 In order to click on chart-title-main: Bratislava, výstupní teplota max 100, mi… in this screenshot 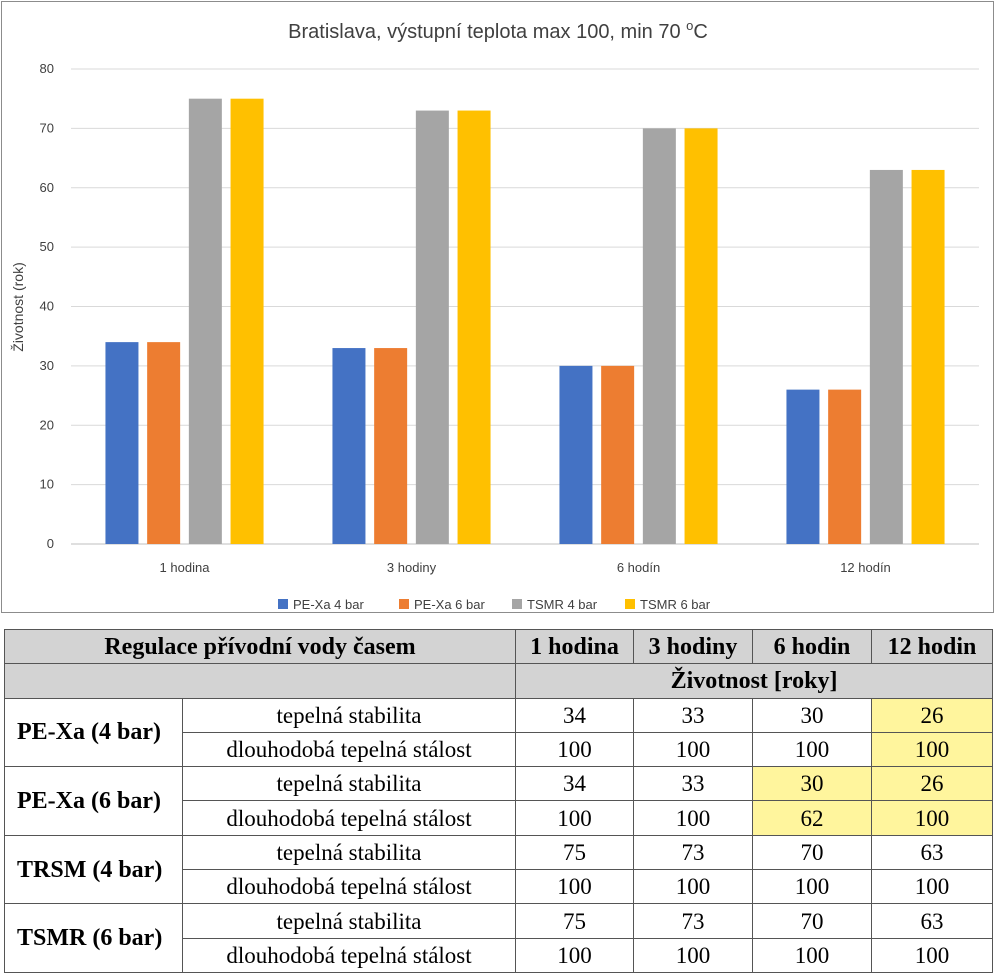, I will do `click(487, 32)`.